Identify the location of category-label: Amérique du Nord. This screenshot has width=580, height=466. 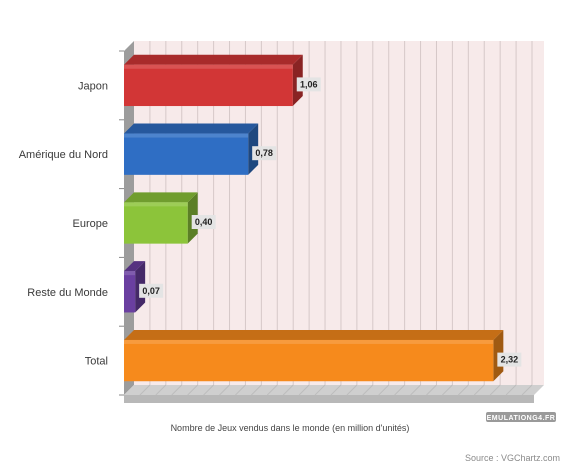
(63, 155).